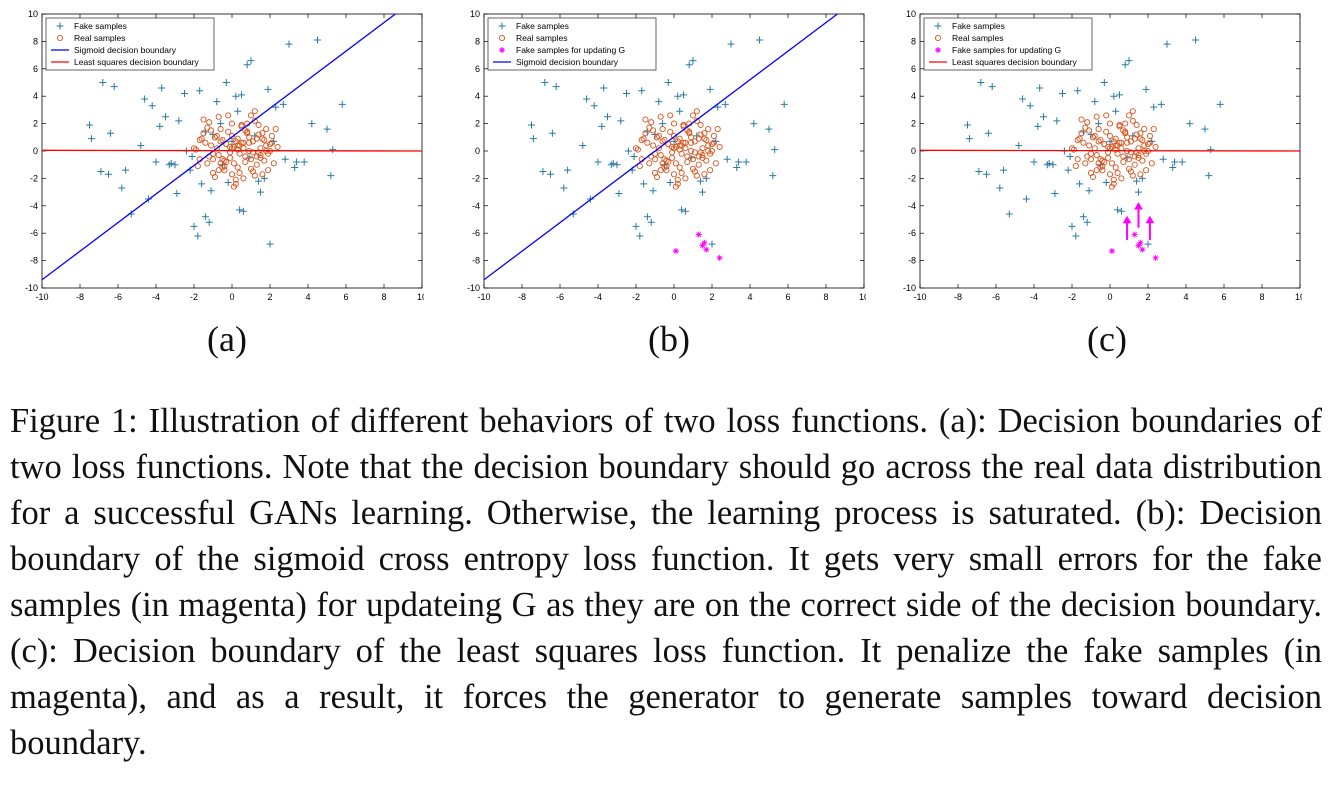  What do you see at coordinates (477, 96) in the screenshot?
I see `y-tick-label: 4` at bounding box center [477, 96].